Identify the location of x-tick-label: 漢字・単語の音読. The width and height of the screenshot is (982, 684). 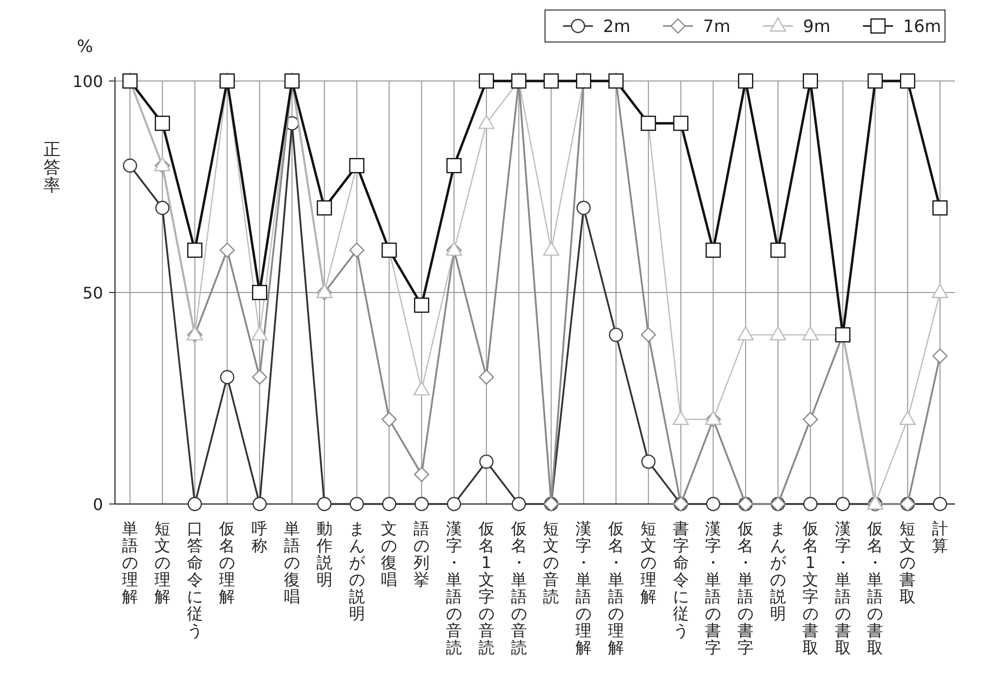
(454, 588).